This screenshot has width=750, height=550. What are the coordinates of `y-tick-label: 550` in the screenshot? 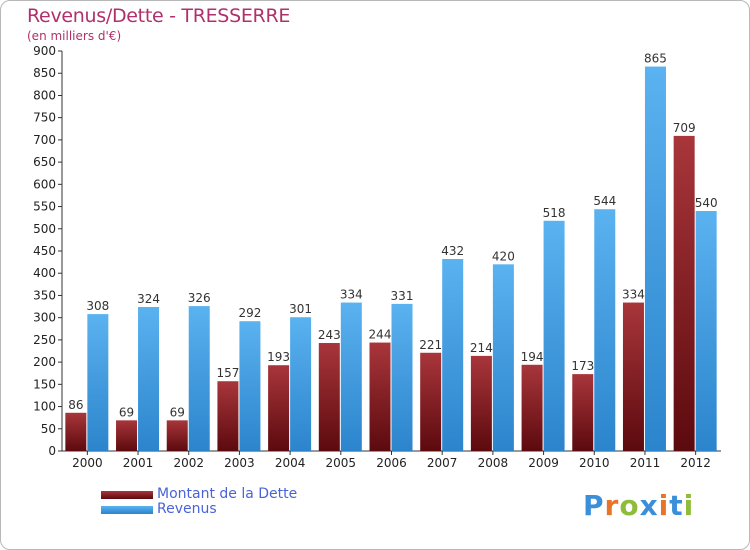 It's located at (44, 207).